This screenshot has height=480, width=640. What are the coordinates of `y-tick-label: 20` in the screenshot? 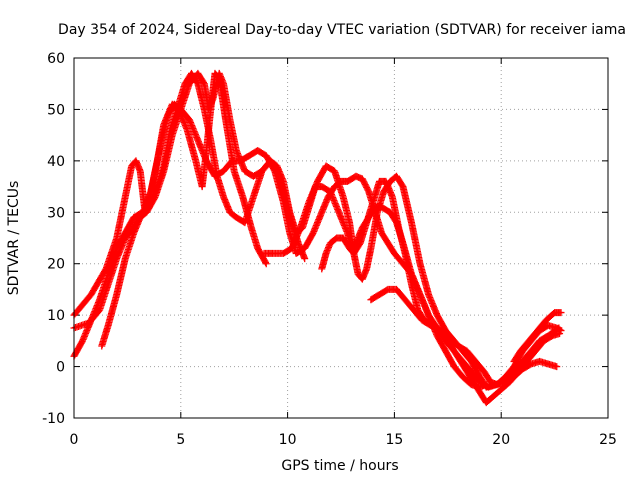 It's located at (56, 265).